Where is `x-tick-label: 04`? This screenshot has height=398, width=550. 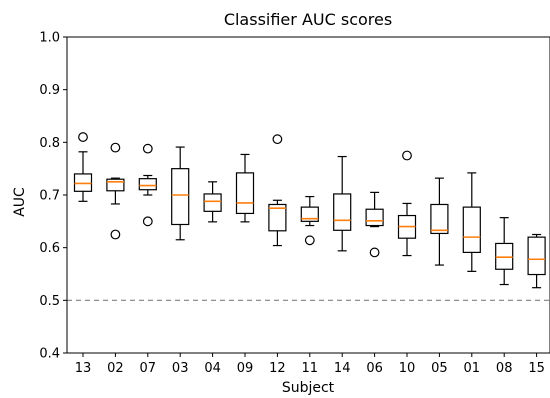
x-tick-label: 04 is located at coordinates (212, 368).